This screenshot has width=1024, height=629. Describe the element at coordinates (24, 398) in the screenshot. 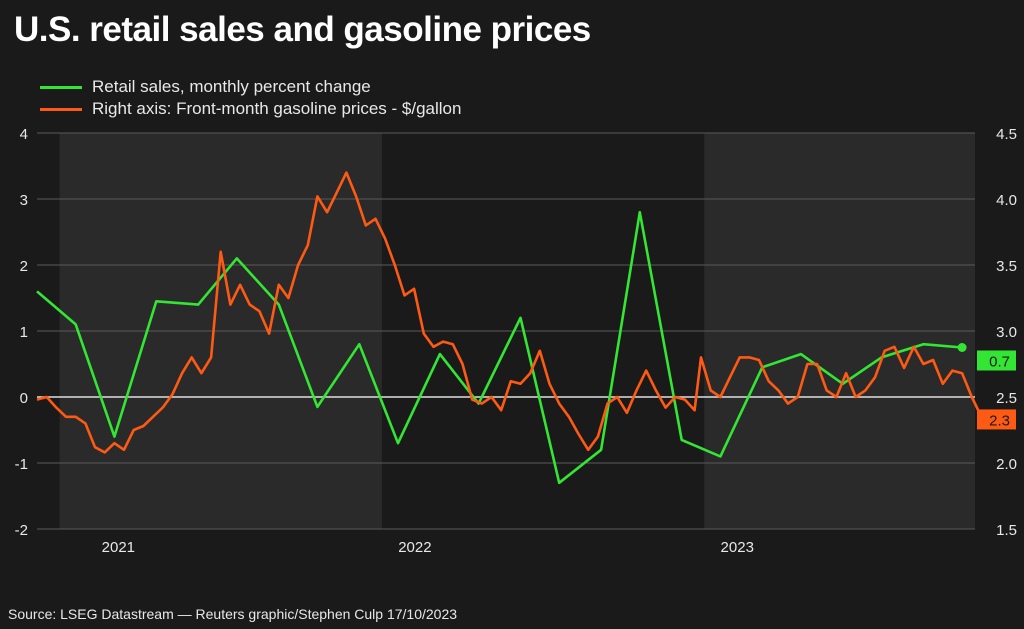

I see `left-axis-tick-label: 0` at that location.